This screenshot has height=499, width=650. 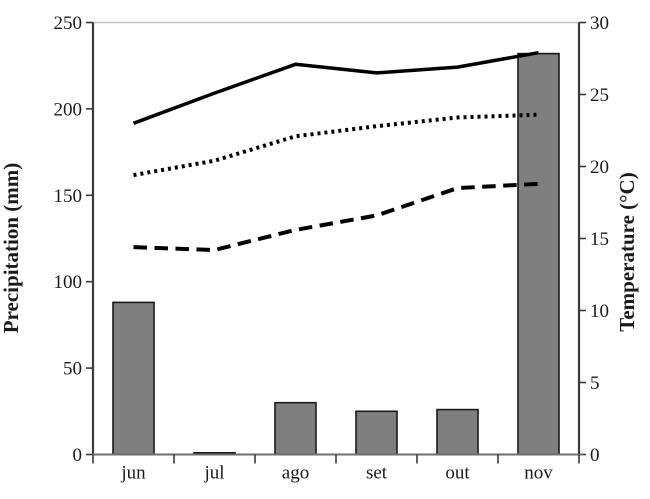 I want to click on temperature-max-line, so click(x=335, y=87).